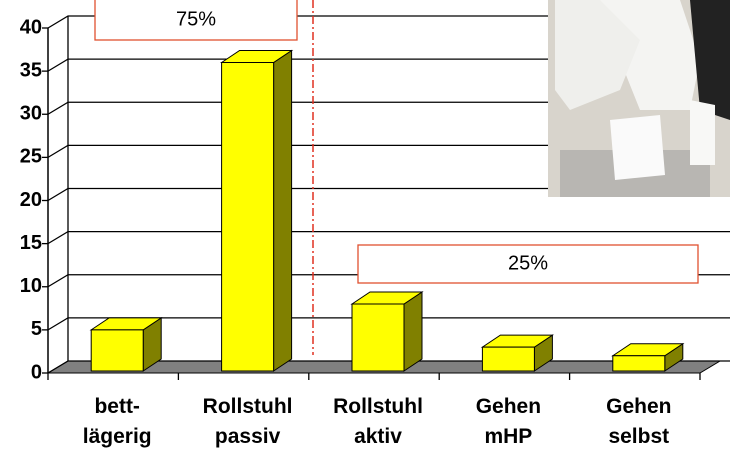  What do you see at coordinates (378, 421) in the screenshot?
I see `x-tick-label: Rollstuhl aktiv` at bounding box center [378, 421].